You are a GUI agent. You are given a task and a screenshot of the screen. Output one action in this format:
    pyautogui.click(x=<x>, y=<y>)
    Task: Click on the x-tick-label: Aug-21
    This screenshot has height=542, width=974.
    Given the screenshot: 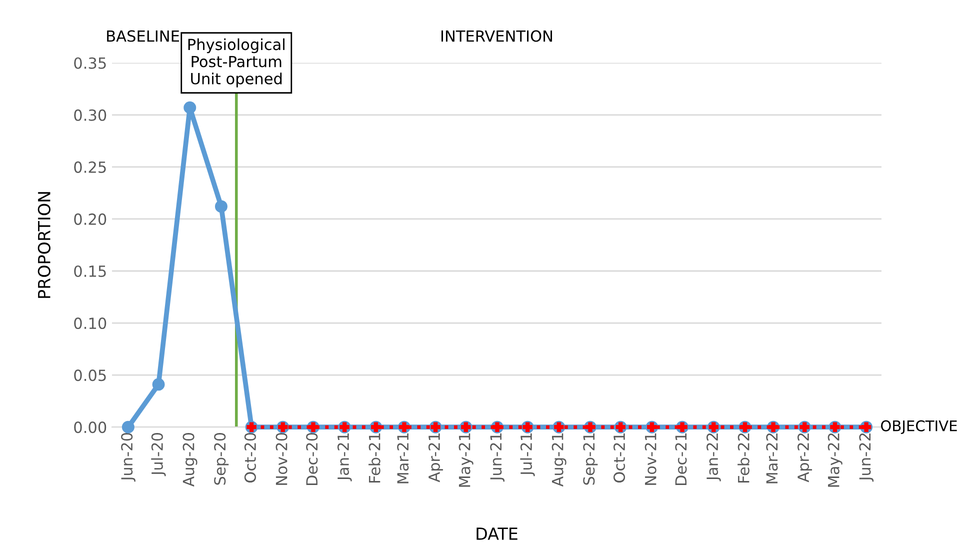 What is the action you would take?
    pyautogui.click(x=559, y=460)
    